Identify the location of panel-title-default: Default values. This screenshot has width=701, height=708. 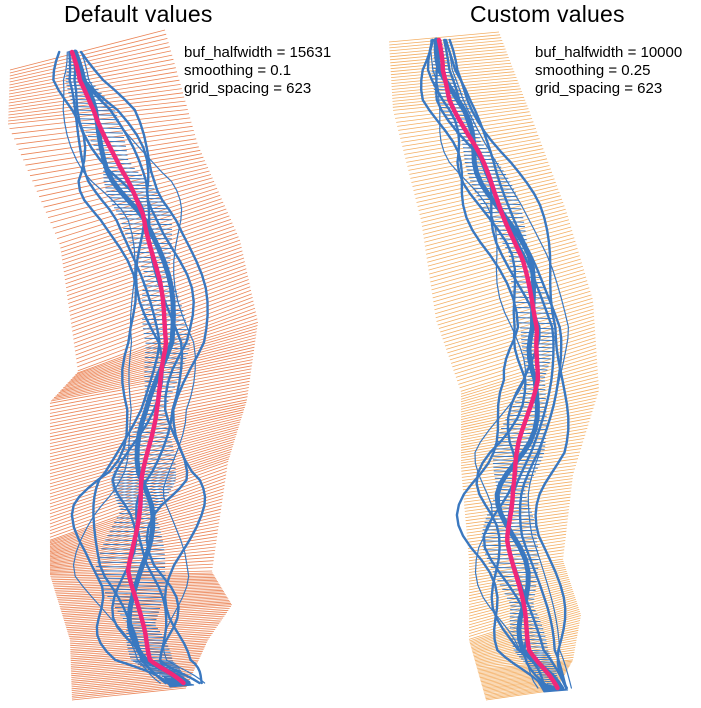
(138, 14).